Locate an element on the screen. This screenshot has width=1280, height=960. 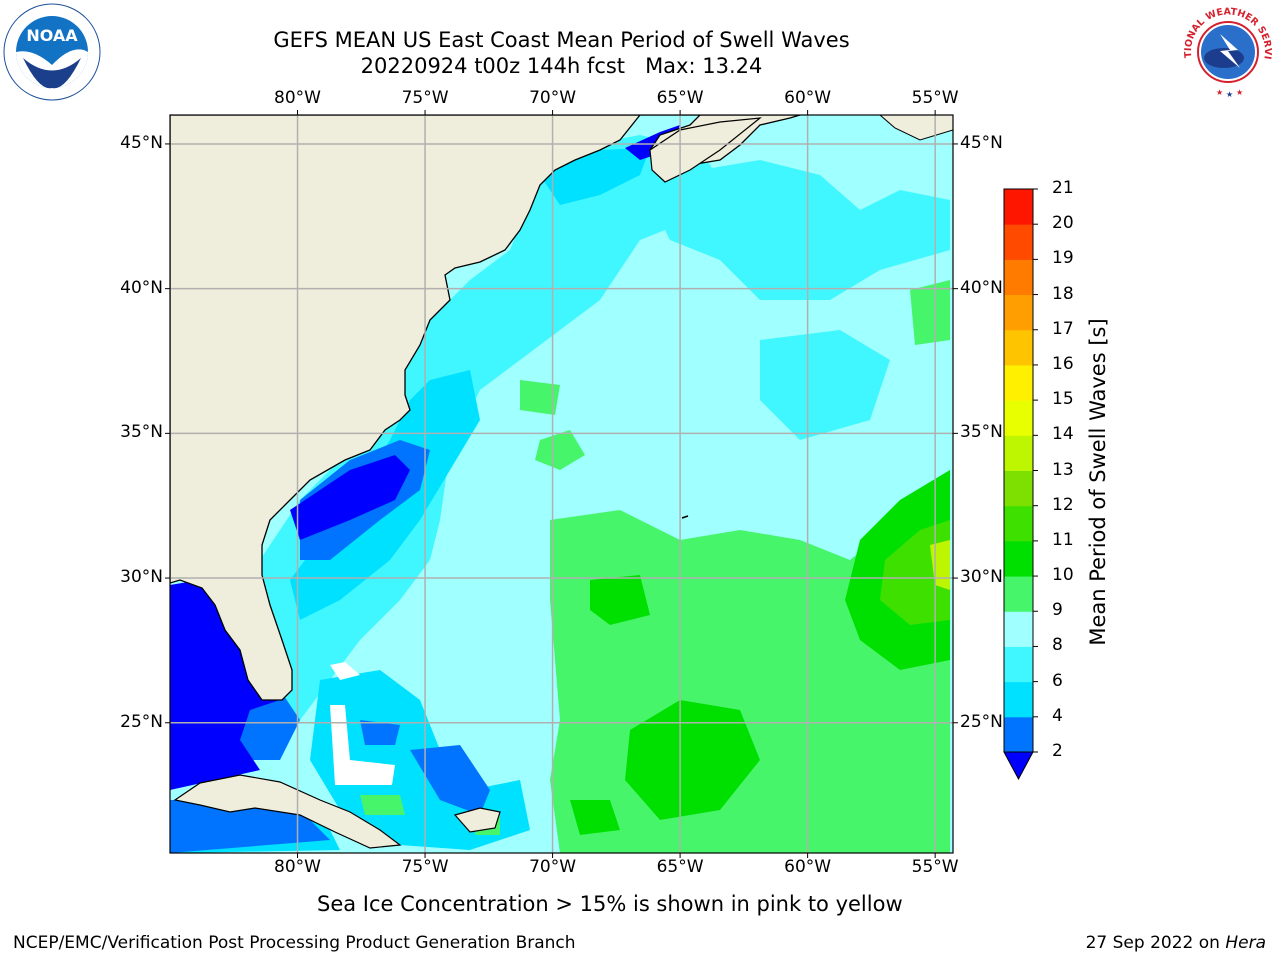
colorbar-tick-label: 8 is located at coordinates (1057, 645).